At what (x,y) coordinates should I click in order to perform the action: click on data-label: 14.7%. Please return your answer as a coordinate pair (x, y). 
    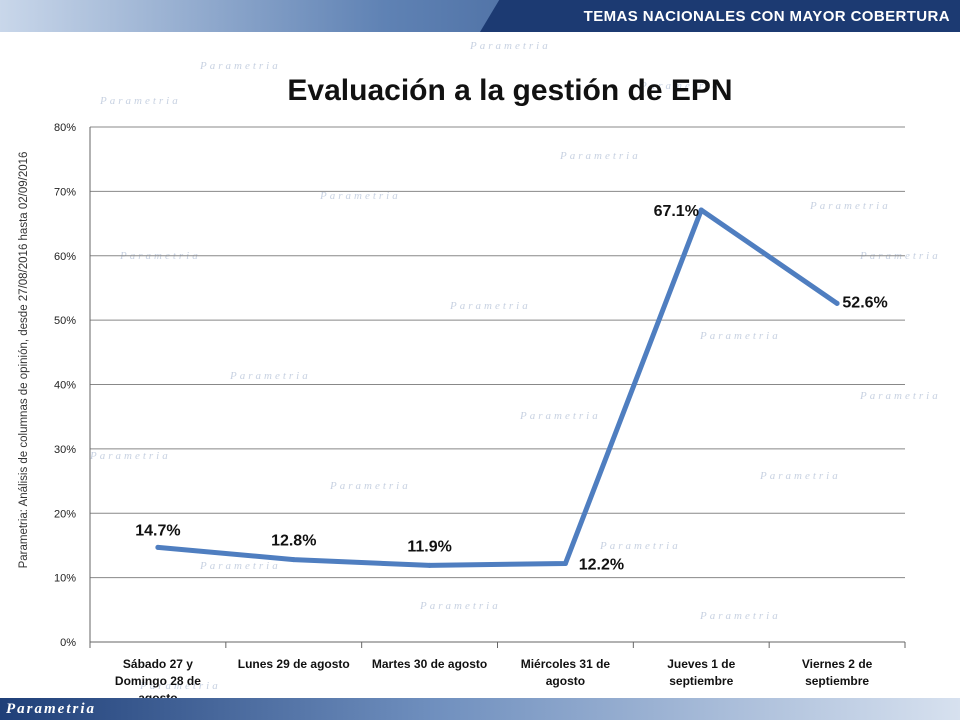
    Looking at the image, I should click on (157, 530).